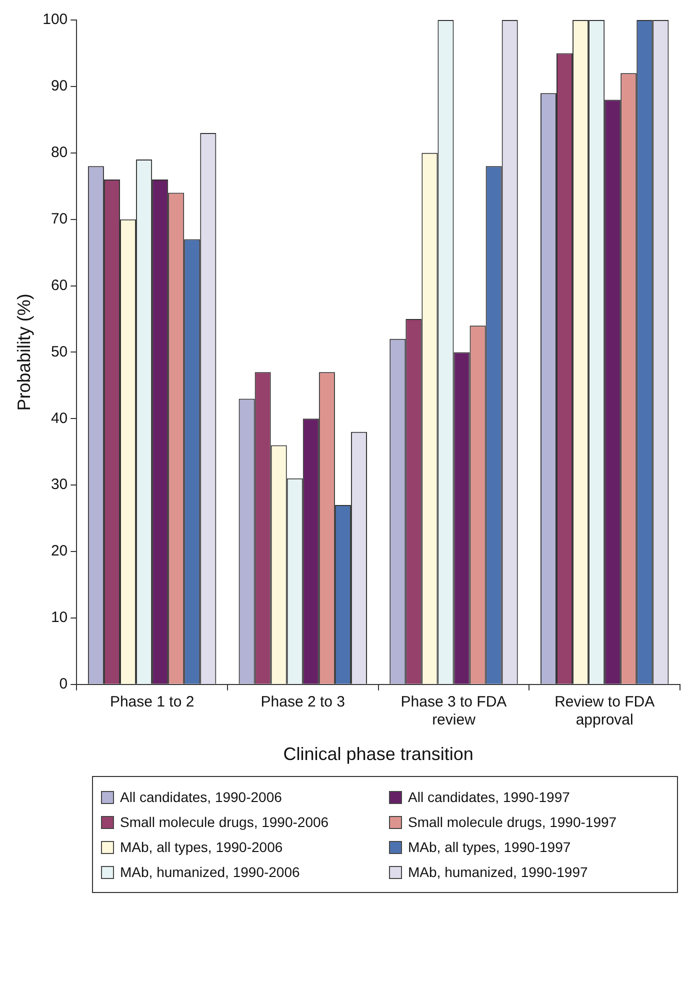  Describe the element at coordinates (604, 711) in the screenshot. I see `x-tick-label: Review to FDA approval` at that location.